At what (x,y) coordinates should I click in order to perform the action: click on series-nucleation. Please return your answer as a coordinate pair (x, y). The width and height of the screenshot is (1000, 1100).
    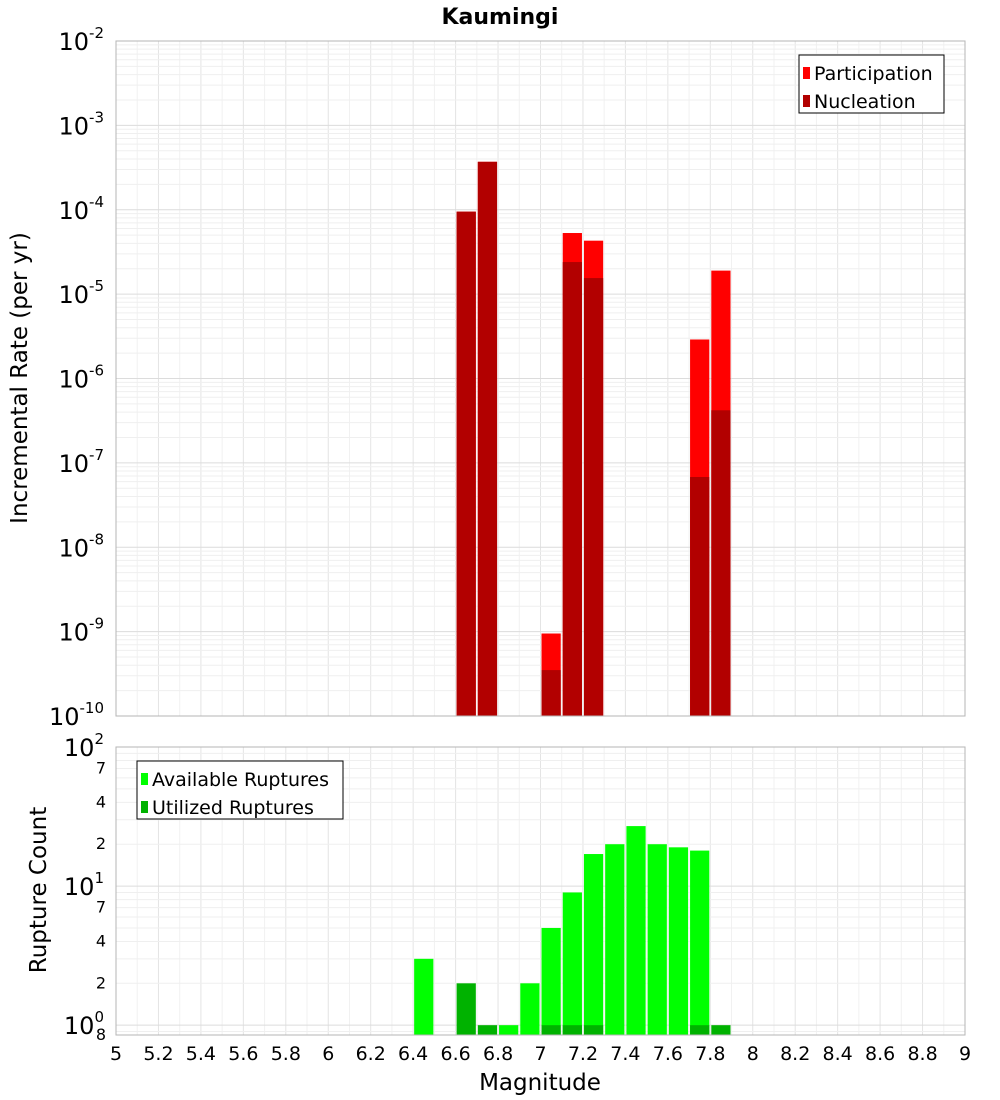
    Looking at the image, I should click on (593, 438).